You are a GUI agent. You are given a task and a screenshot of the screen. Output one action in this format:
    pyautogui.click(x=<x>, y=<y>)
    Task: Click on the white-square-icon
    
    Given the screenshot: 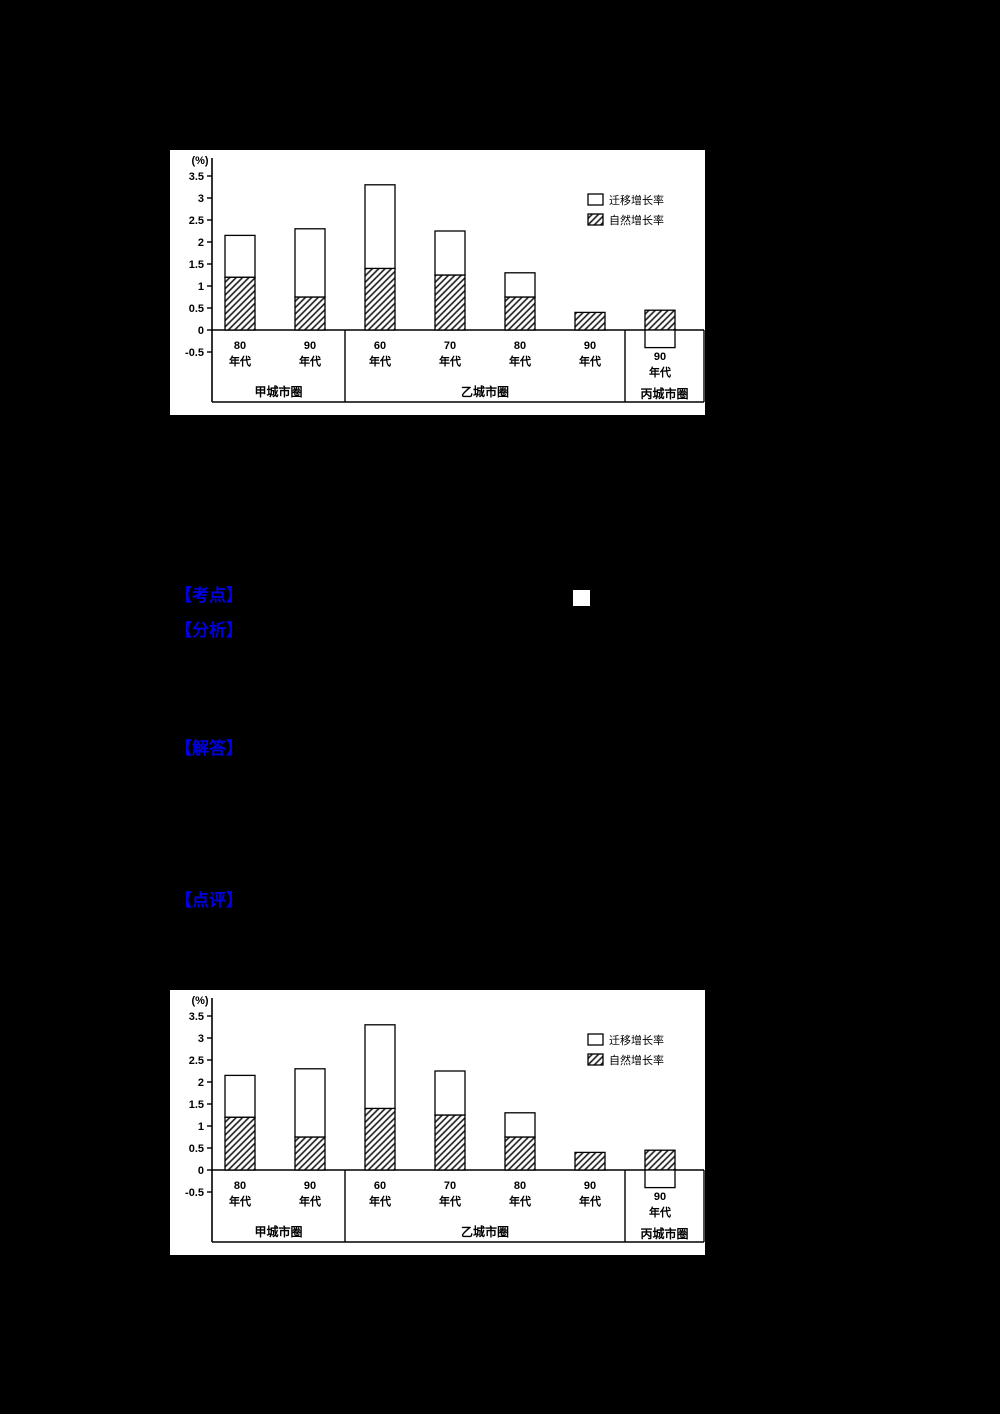 What is the action you would take?
    pyautogui.click(x=581, y=598)
    